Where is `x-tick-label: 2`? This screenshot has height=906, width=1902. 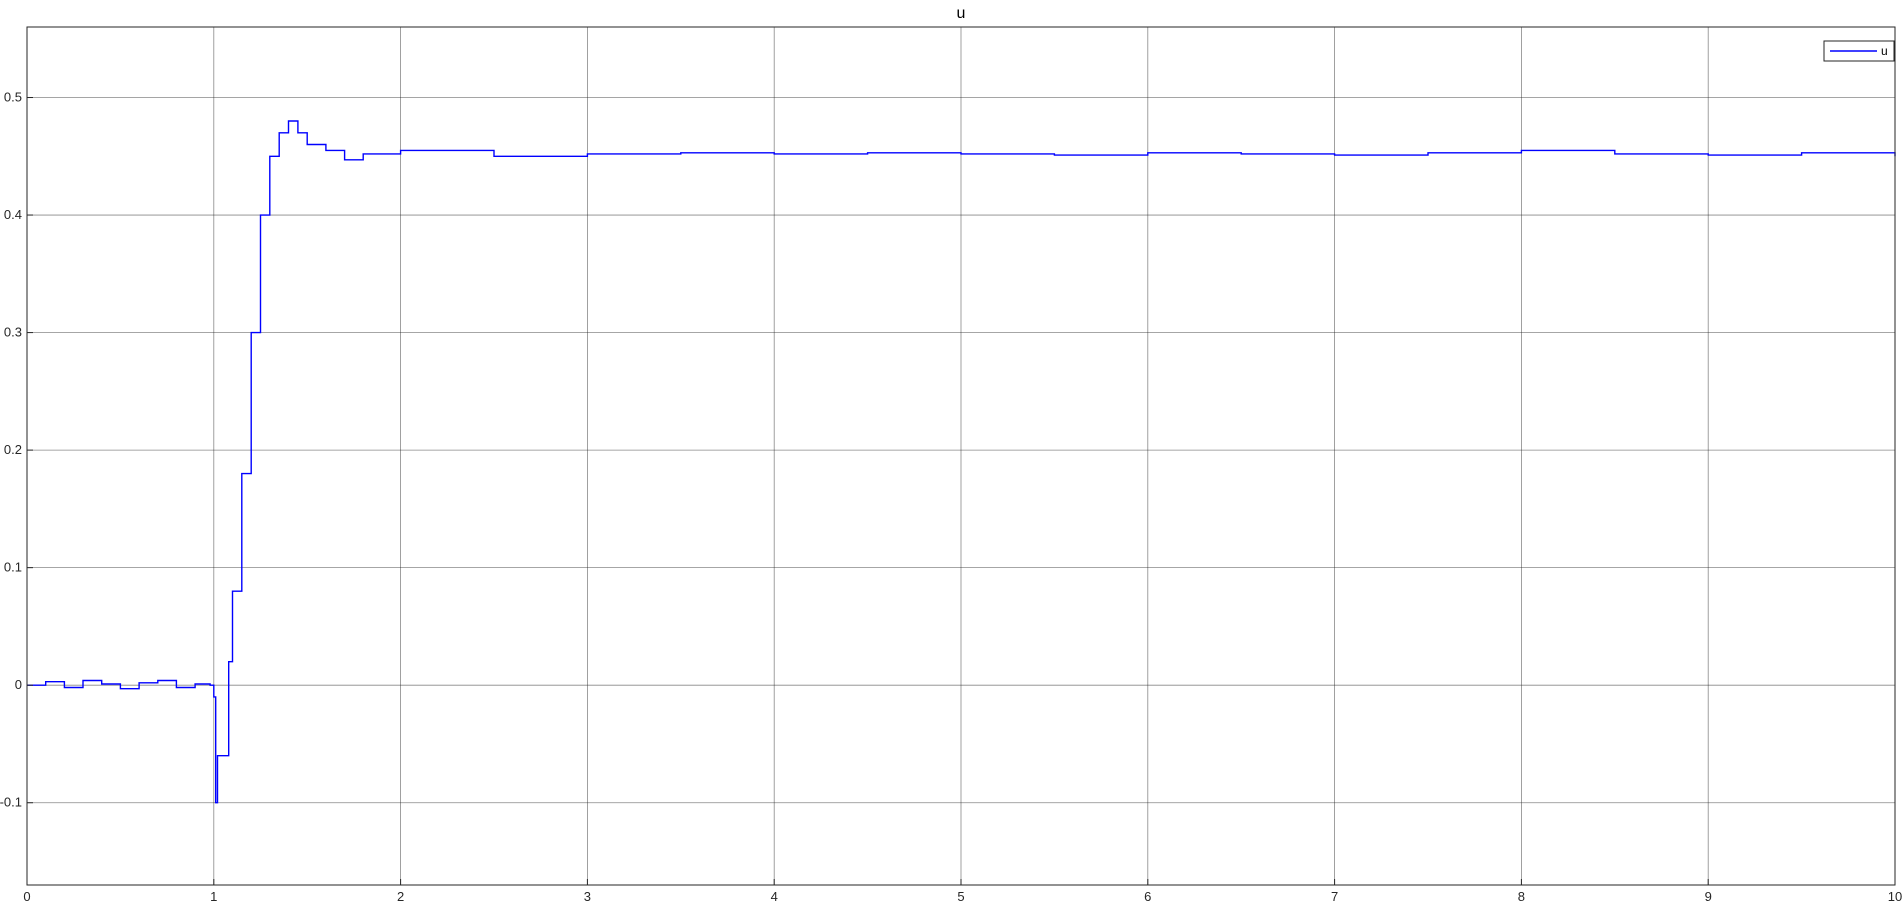
x-tick-label: 2 is located at coordinates (400, 896).